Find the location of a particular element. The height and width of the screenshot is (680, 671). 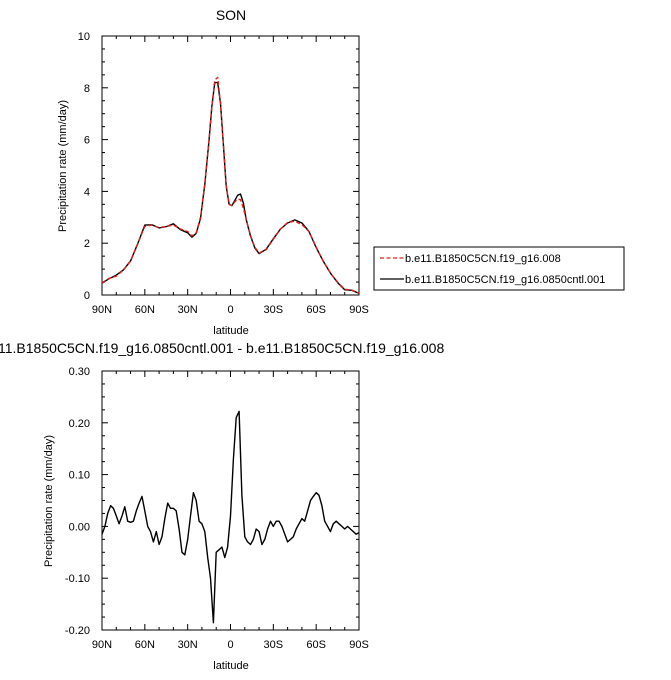

legend-box is located at coordinates (499, 268).